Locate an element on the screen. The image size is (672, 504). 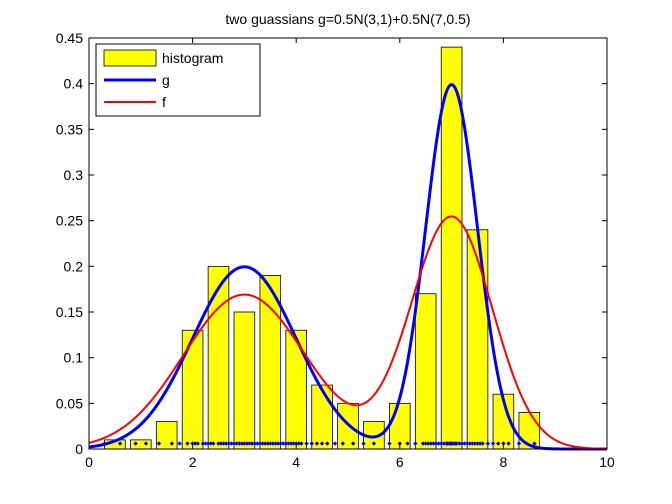
x-tick-label: 10 is located at coordinates (607, 462).